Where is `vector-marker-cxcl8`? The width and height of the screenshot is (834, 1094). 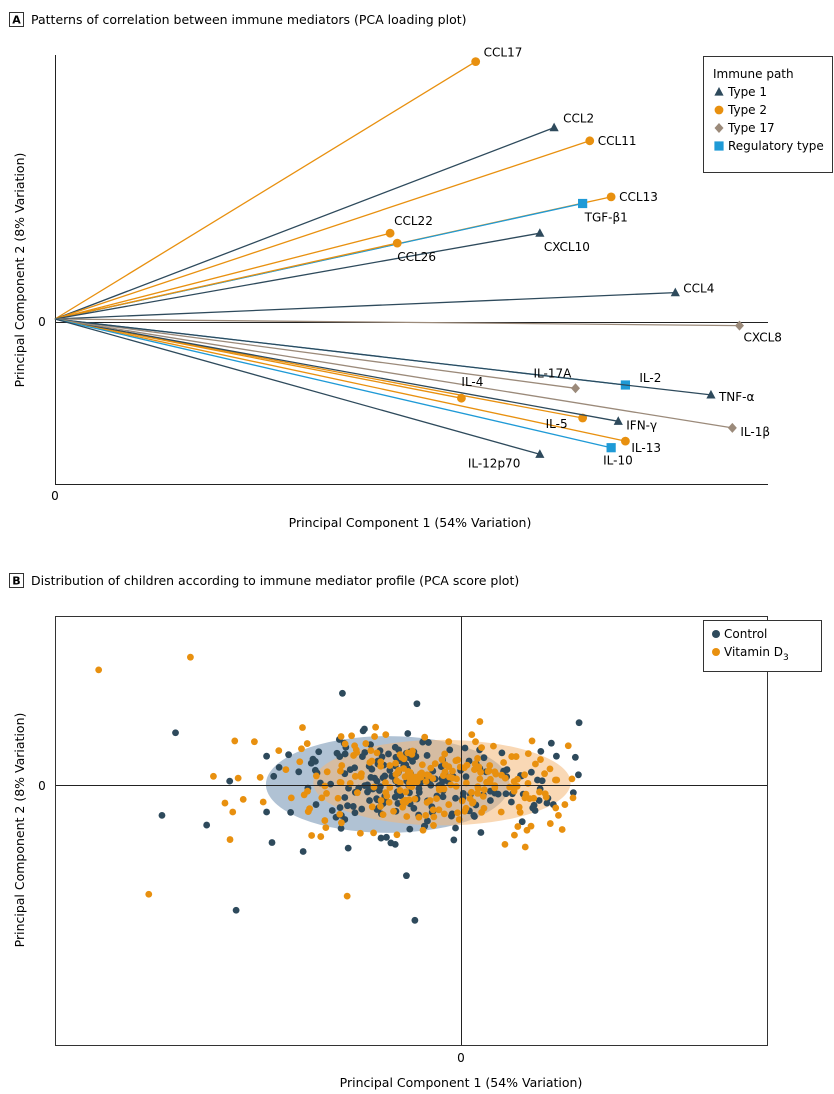
vector-marker-cxcl8 is located at coordinates (739, 325).